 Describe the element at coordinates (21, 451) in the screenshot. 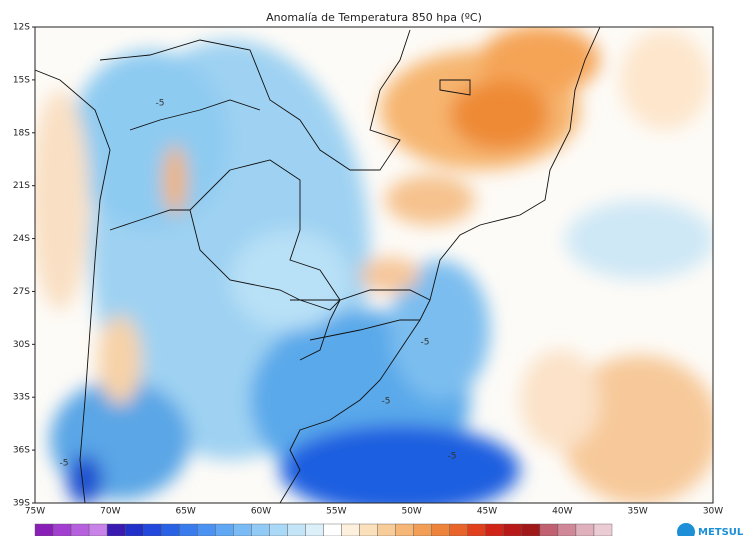

I see `lat-label: 36S` at that location.